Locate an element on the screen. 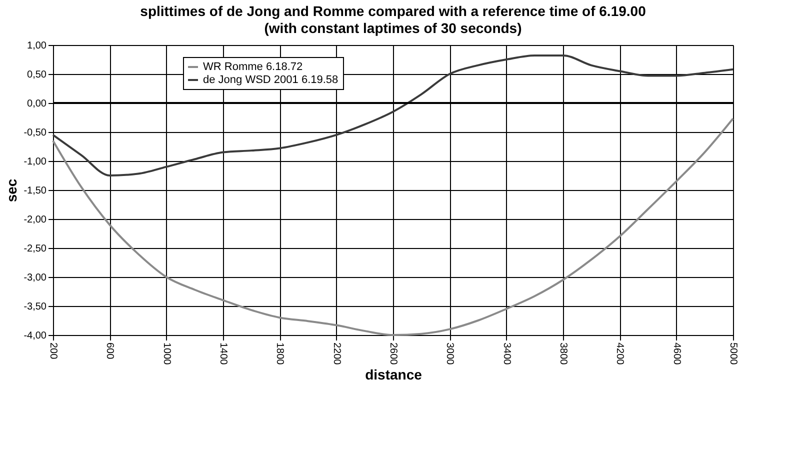 The width and height of the screenshot is (788, 458). legend-label: de Jong WSD 2001 6.19.58 is located at coordinates (270, 80).